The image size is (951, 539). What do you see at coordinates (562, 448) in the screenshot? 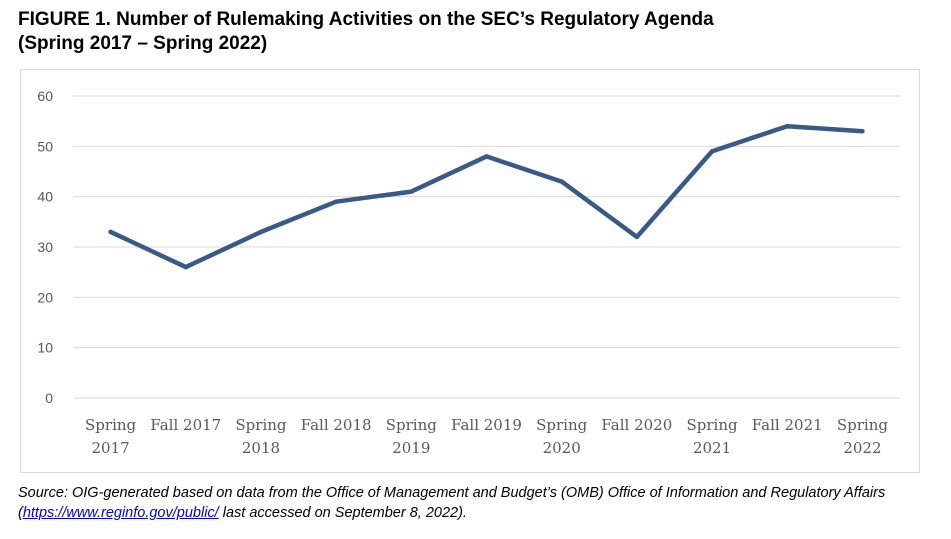
I see `x-tick-label-line: 2020` at bounding box center [562, 448].